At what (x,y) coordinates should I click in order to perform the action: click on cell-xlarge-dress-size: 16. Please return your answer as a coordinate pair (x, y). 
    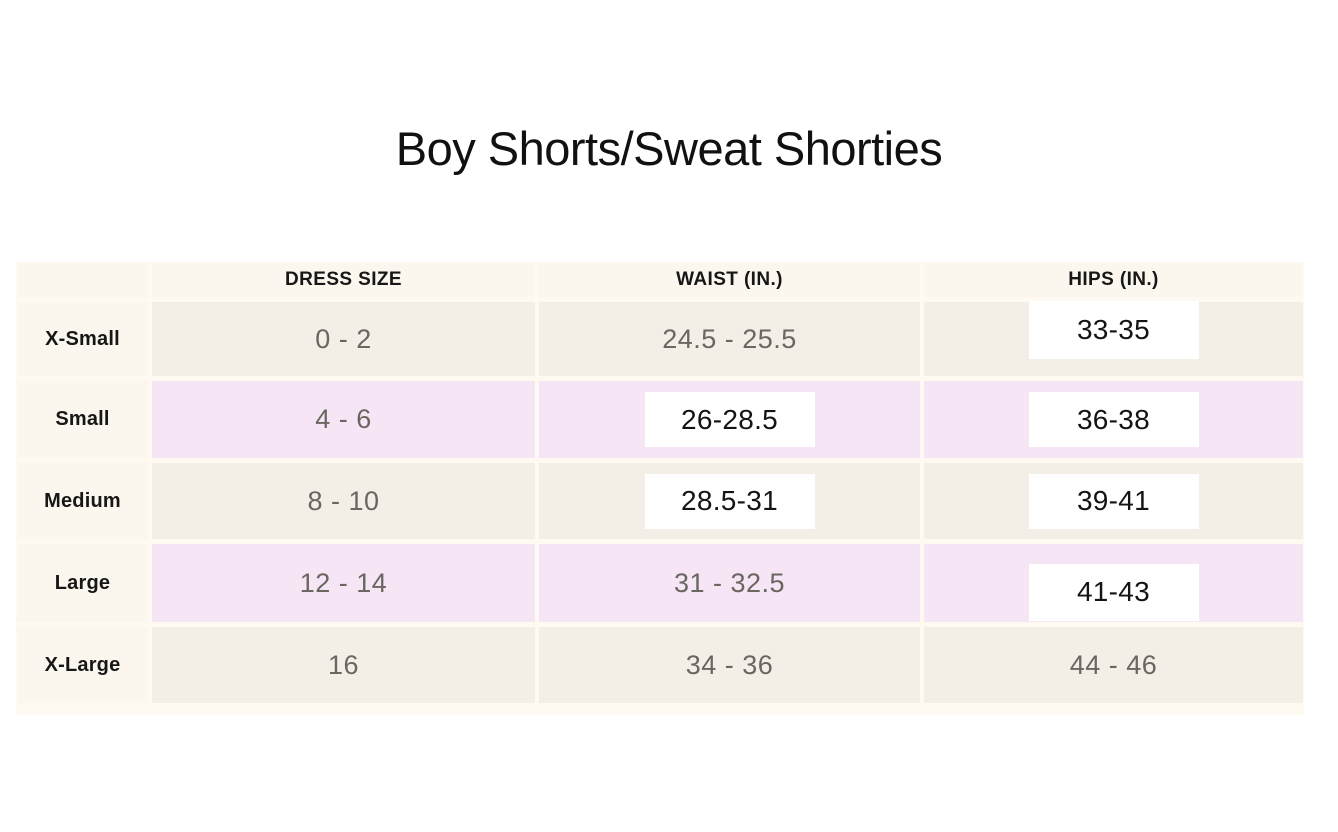
    Looking at the image, I should click on (343, 665).